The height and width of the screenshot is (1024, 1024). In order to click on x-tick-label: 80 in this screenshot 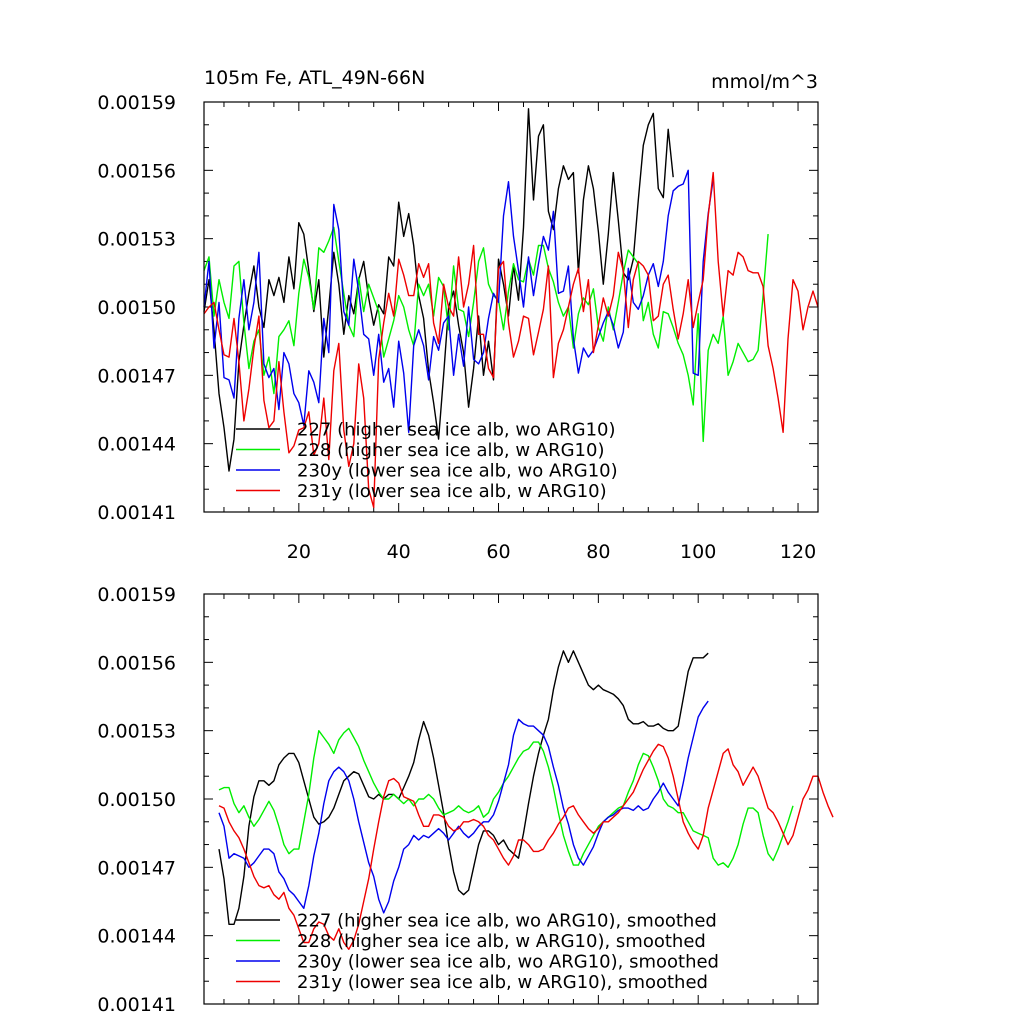, I will do `click(598, 552)`.